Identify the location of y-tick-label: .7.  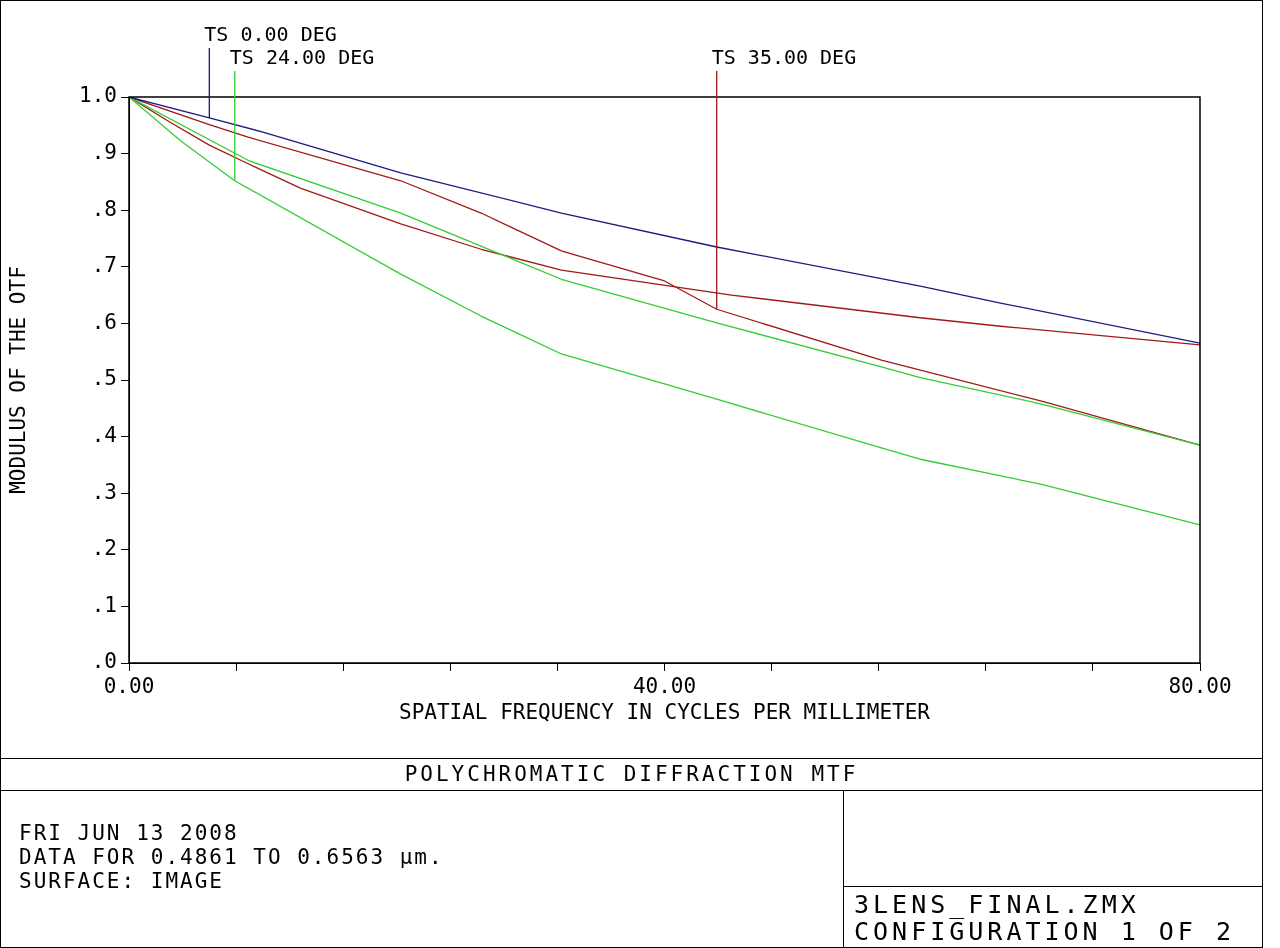
(104, 265).